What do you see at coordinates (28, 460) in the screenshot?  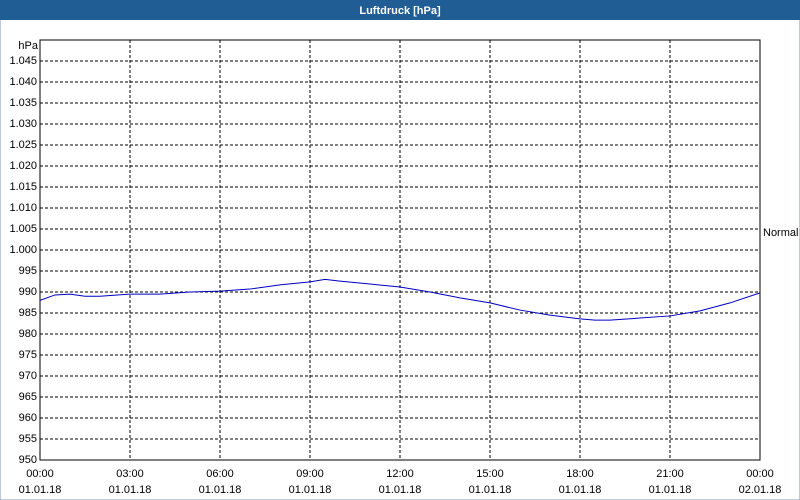 I see `y-tick-label: 950` at bounding box center [28, 460].